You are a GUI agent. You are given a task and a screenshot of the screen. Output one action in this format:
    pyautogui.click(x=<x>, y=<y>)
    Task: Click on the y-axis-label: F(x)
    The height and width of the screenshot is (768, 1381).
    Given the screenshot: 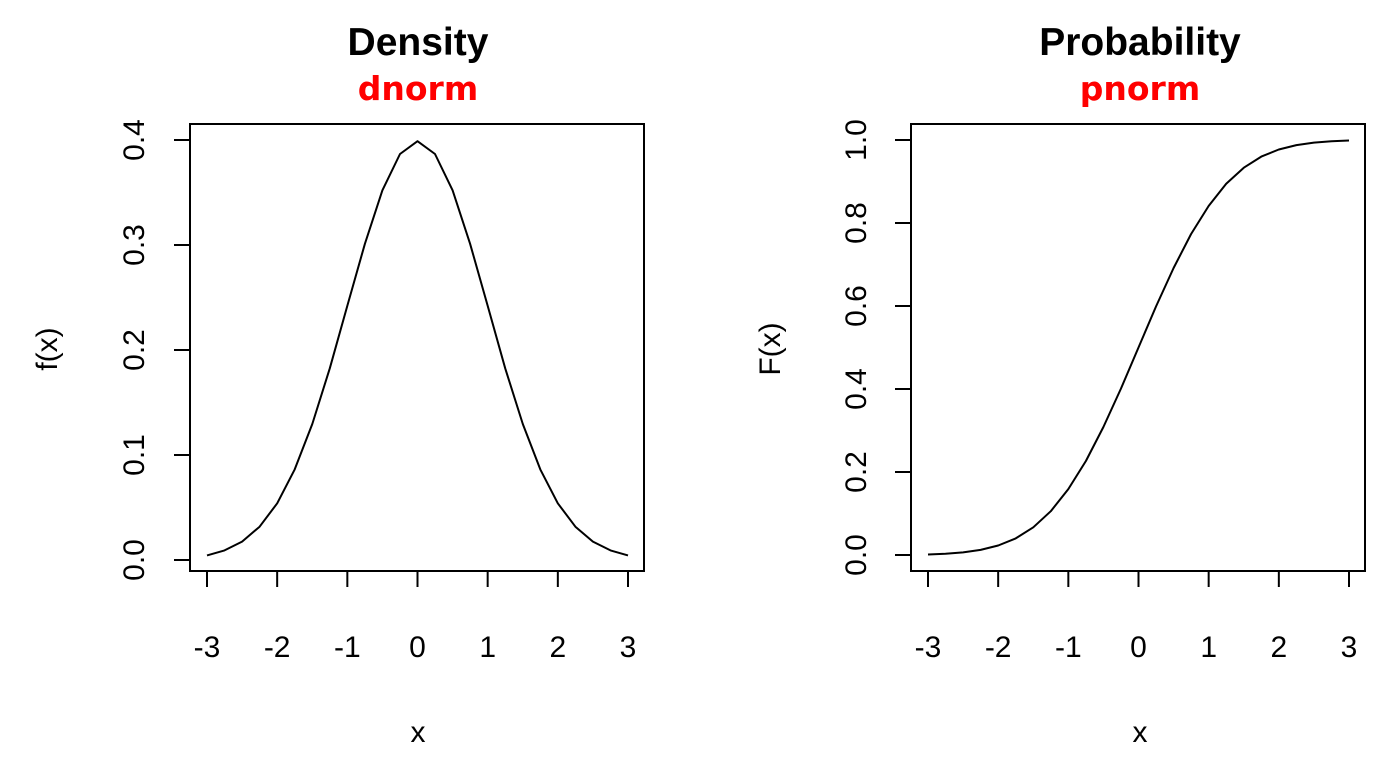 What is the action you would take?
    pyautogui.click(x=770, y=348)
    